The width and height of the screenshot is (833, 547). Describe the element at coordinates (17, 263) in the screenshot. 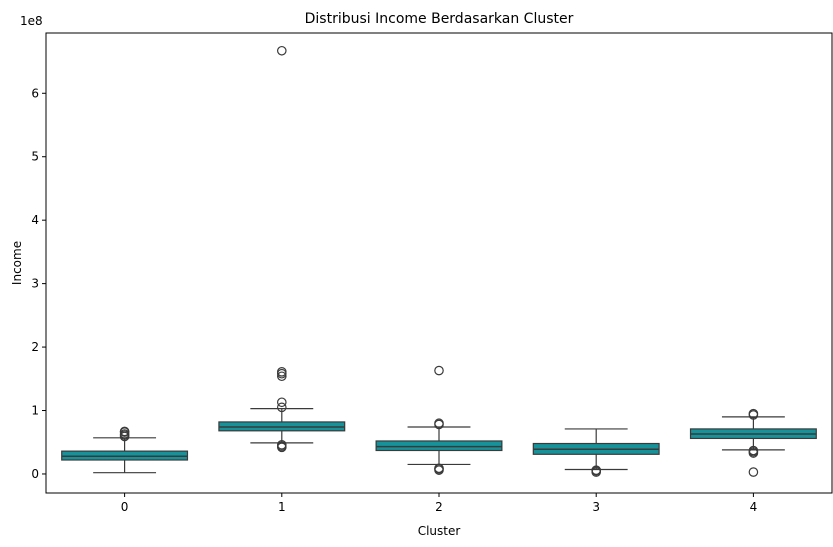

I see `y-axis-label: Income` at that location.